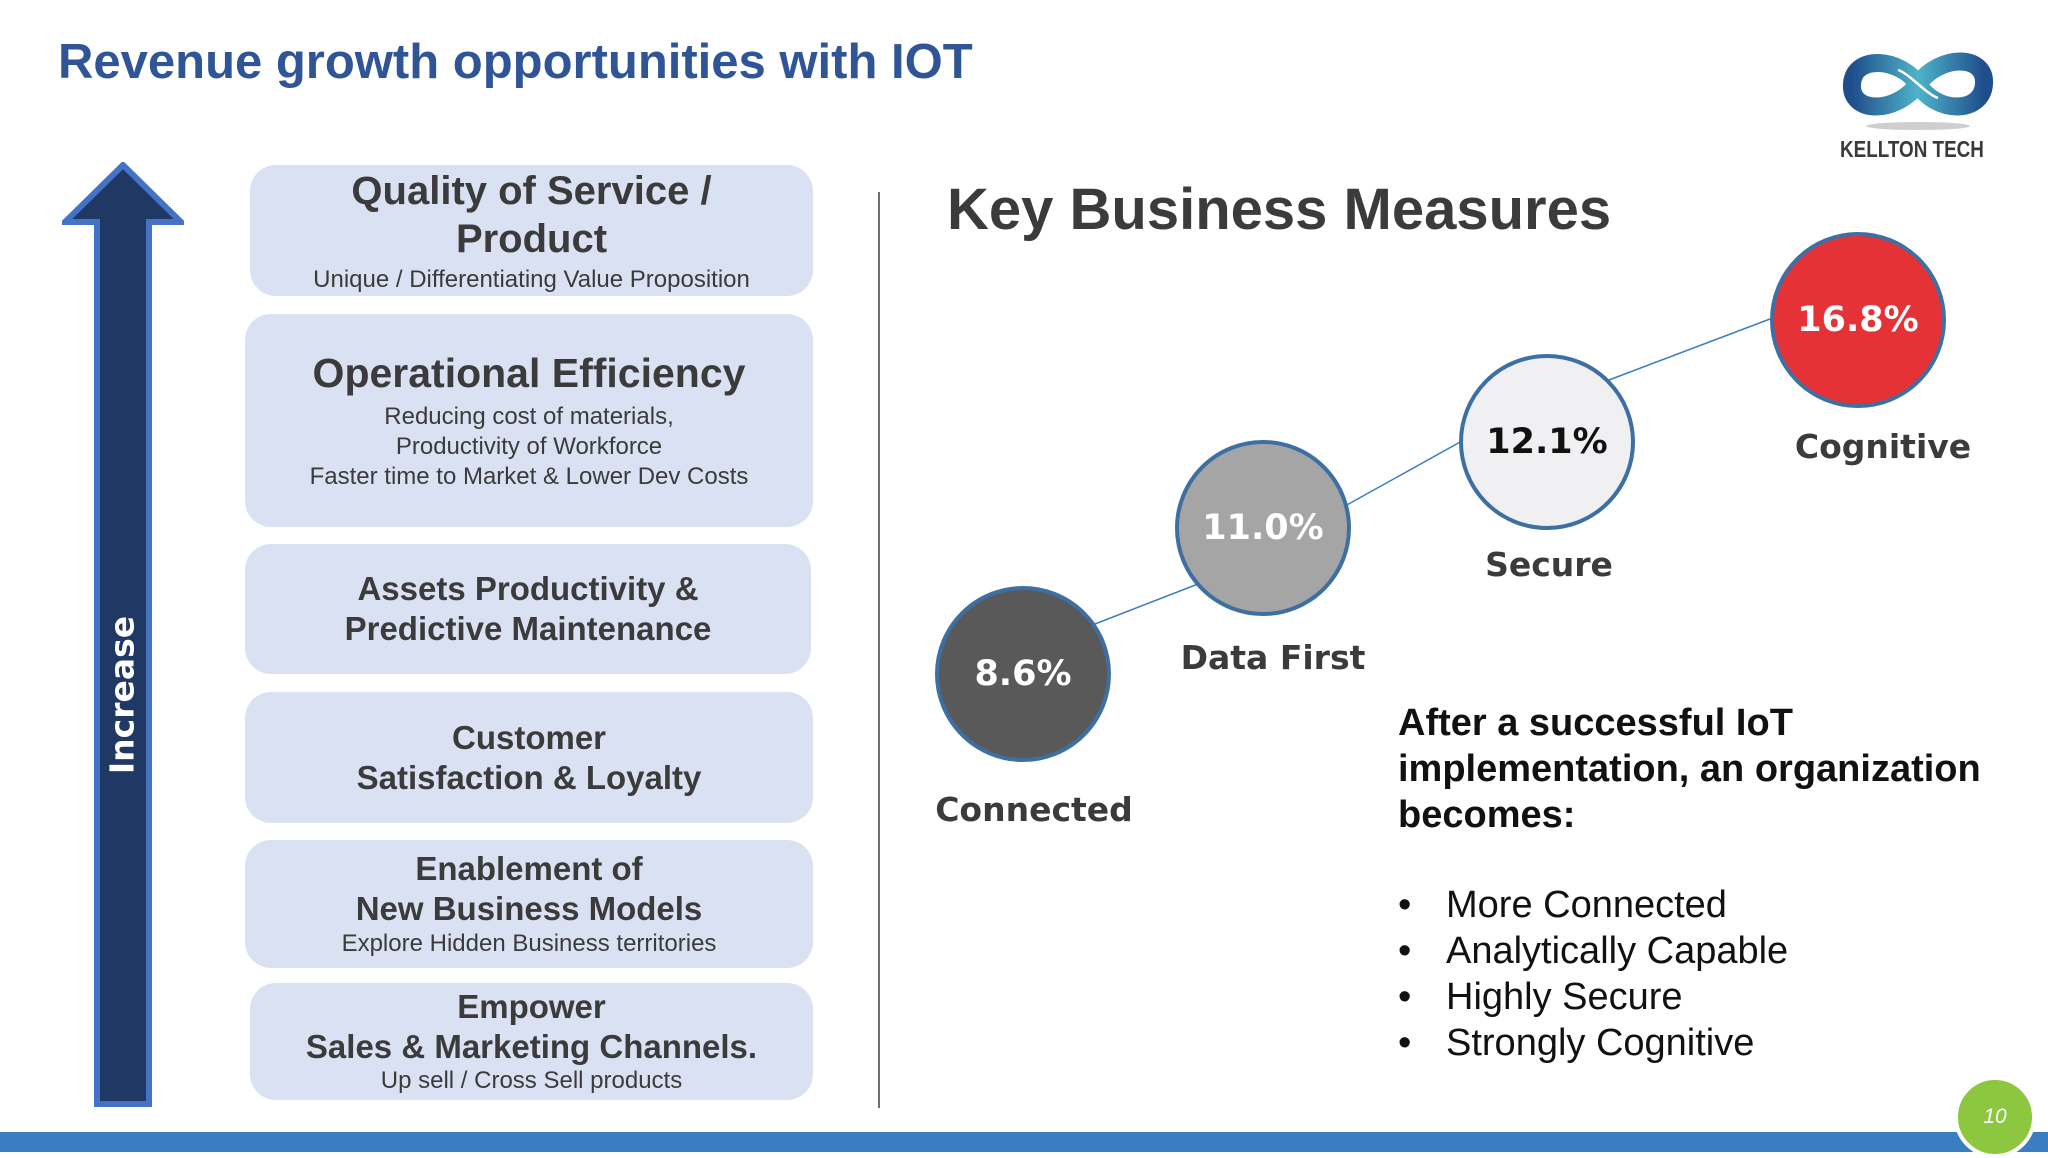  I want to click on summary-bullet-text: More Connected, so click(1586, 905).